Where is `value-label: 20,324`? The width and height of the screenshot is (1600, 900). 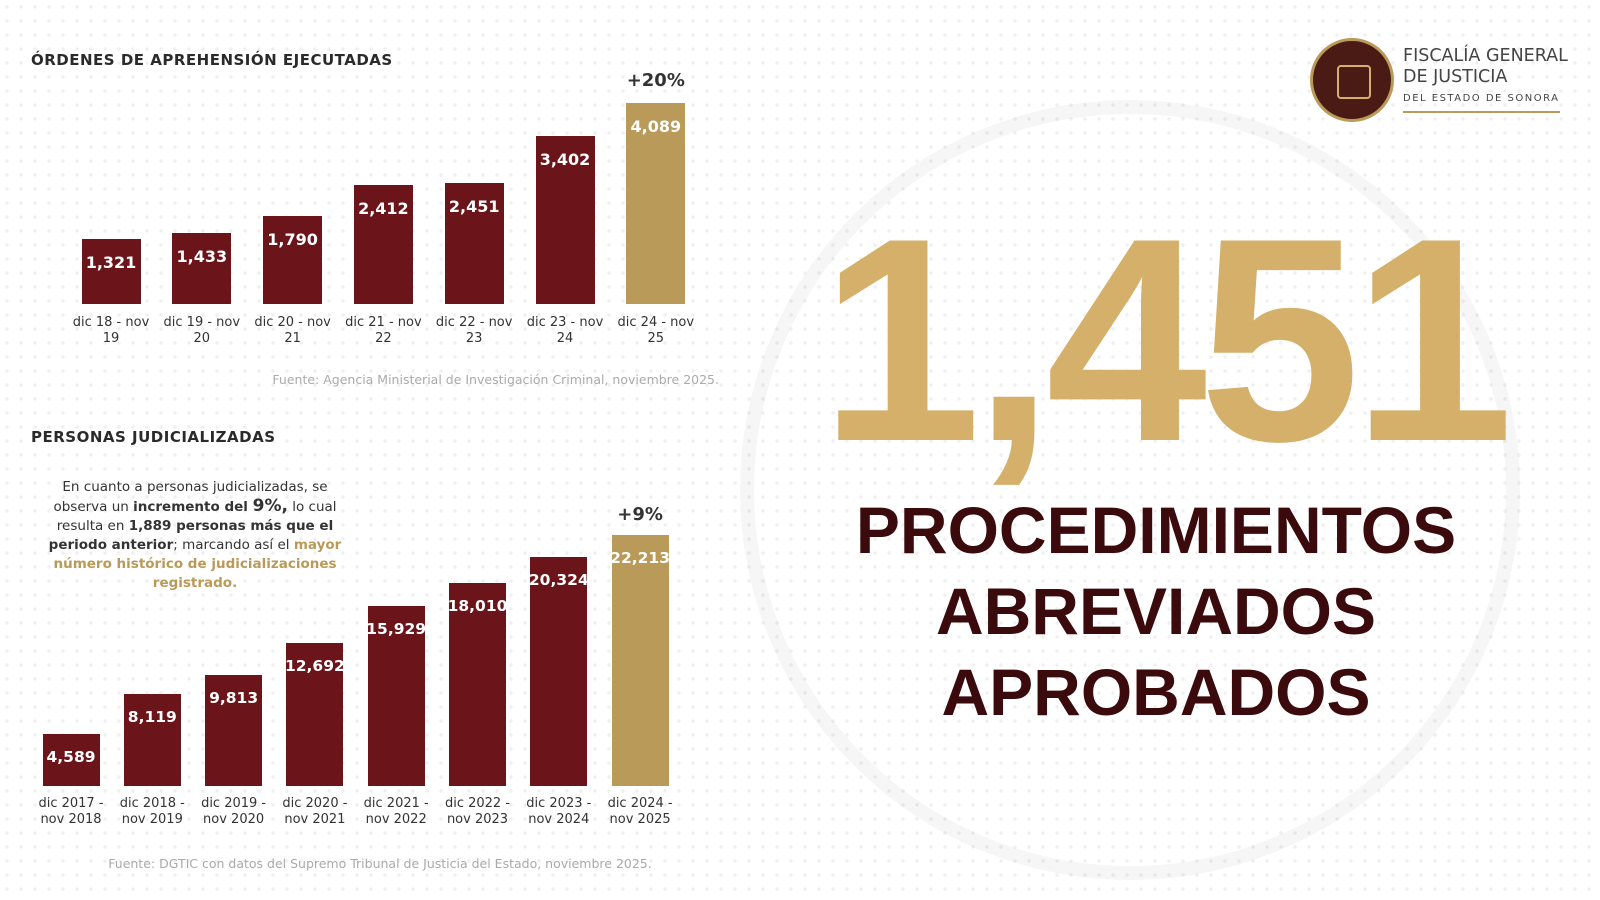
value-label: 20,324 is located at coordinates (558, 579).